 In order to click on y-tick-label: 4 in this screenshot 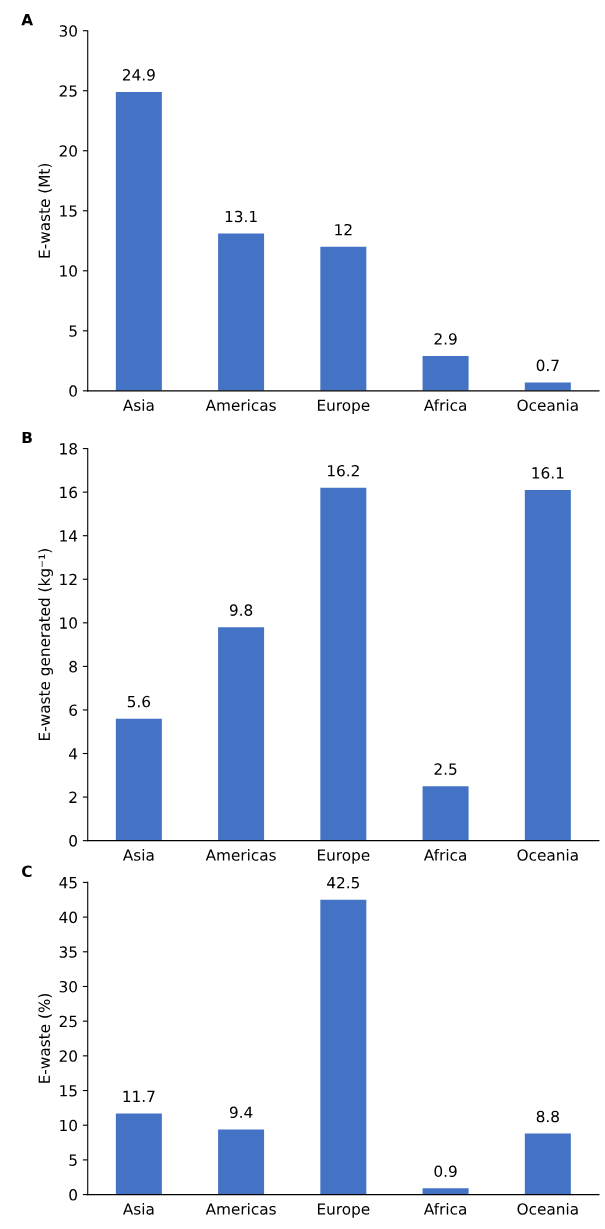, I will do `click(73, 754)`.